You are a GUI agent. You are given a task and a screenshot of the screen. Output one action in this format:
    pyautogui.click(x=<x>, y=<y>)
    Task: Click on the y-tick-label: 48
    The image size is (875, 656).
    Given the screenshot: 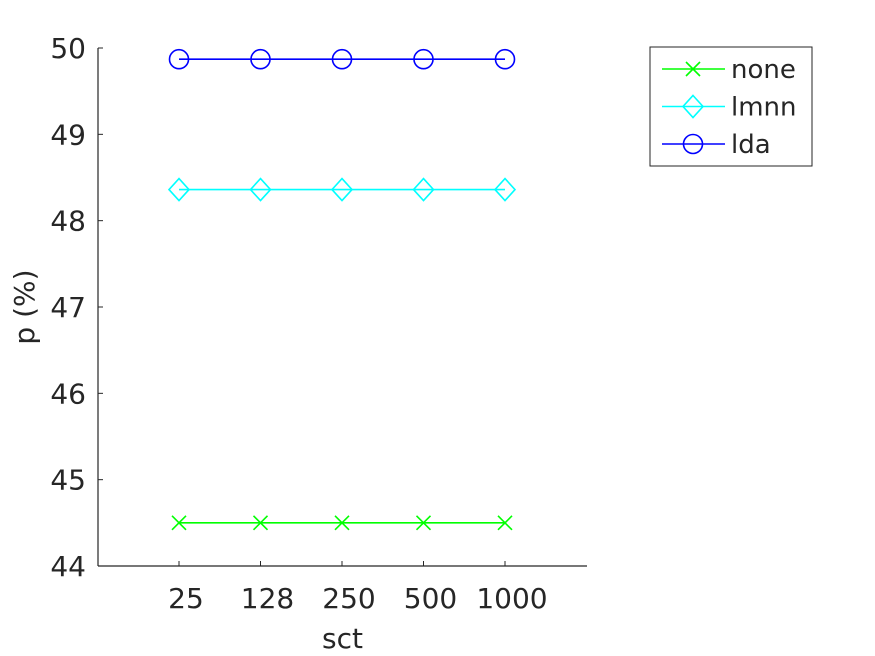 What is the action you would take?
    pyautogui.click(x=68, y=221)
    